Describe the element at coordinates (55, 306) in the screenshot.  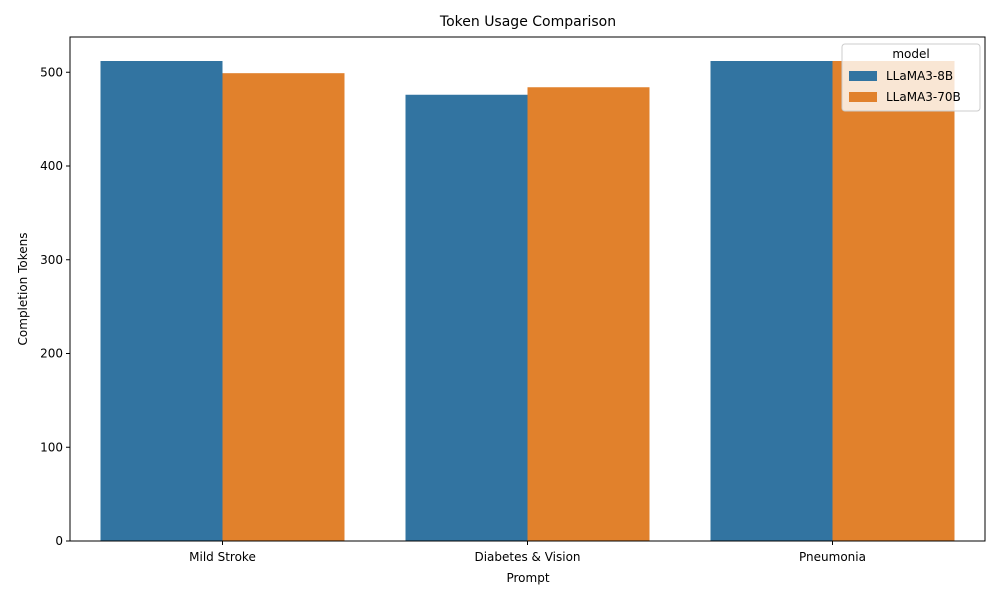
I see `y-axis: 0 100 200 300 400 500` at that location.